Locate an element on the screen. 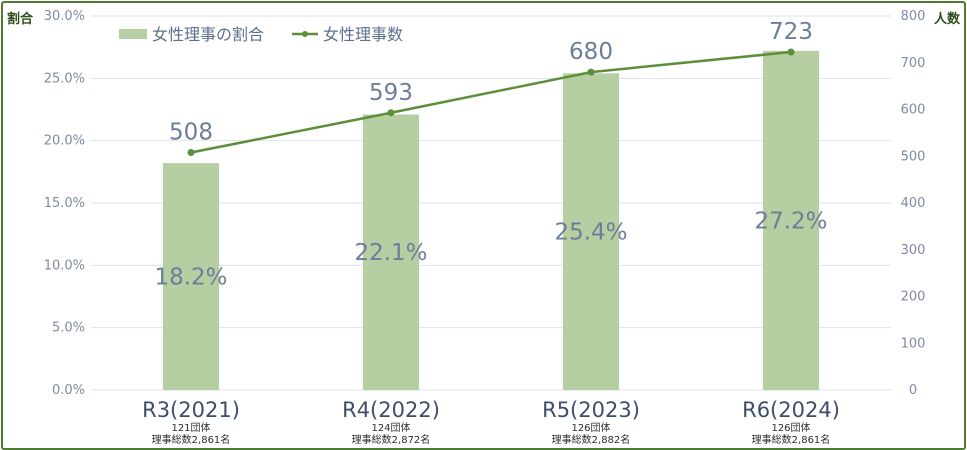 The width and height of the screenshot is (967, 450). y-left-axis-title: 割合 is located at coordinates (20, 19).